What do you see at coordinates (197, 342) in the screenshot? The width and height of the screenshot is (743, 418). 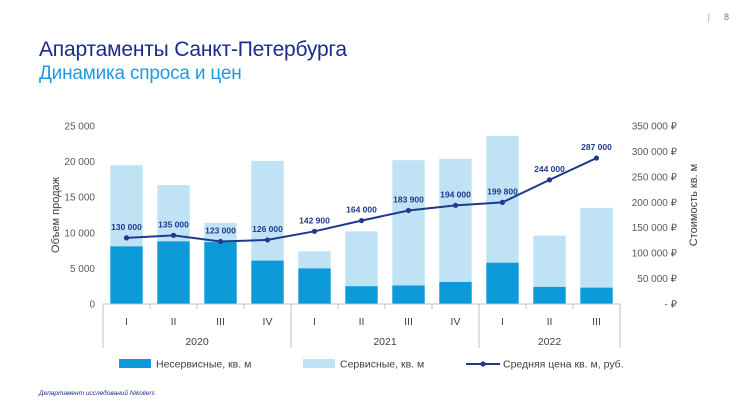 I see `x-group-label: 2020` at bounding box center [197, 342].